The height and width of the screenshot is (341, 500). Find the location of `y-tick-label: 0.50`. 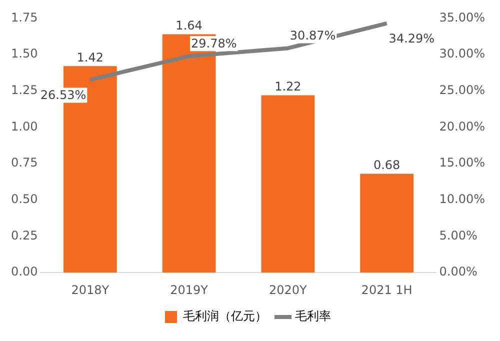

y-tick-label: 0.50 is located at coordinates (24, 199).